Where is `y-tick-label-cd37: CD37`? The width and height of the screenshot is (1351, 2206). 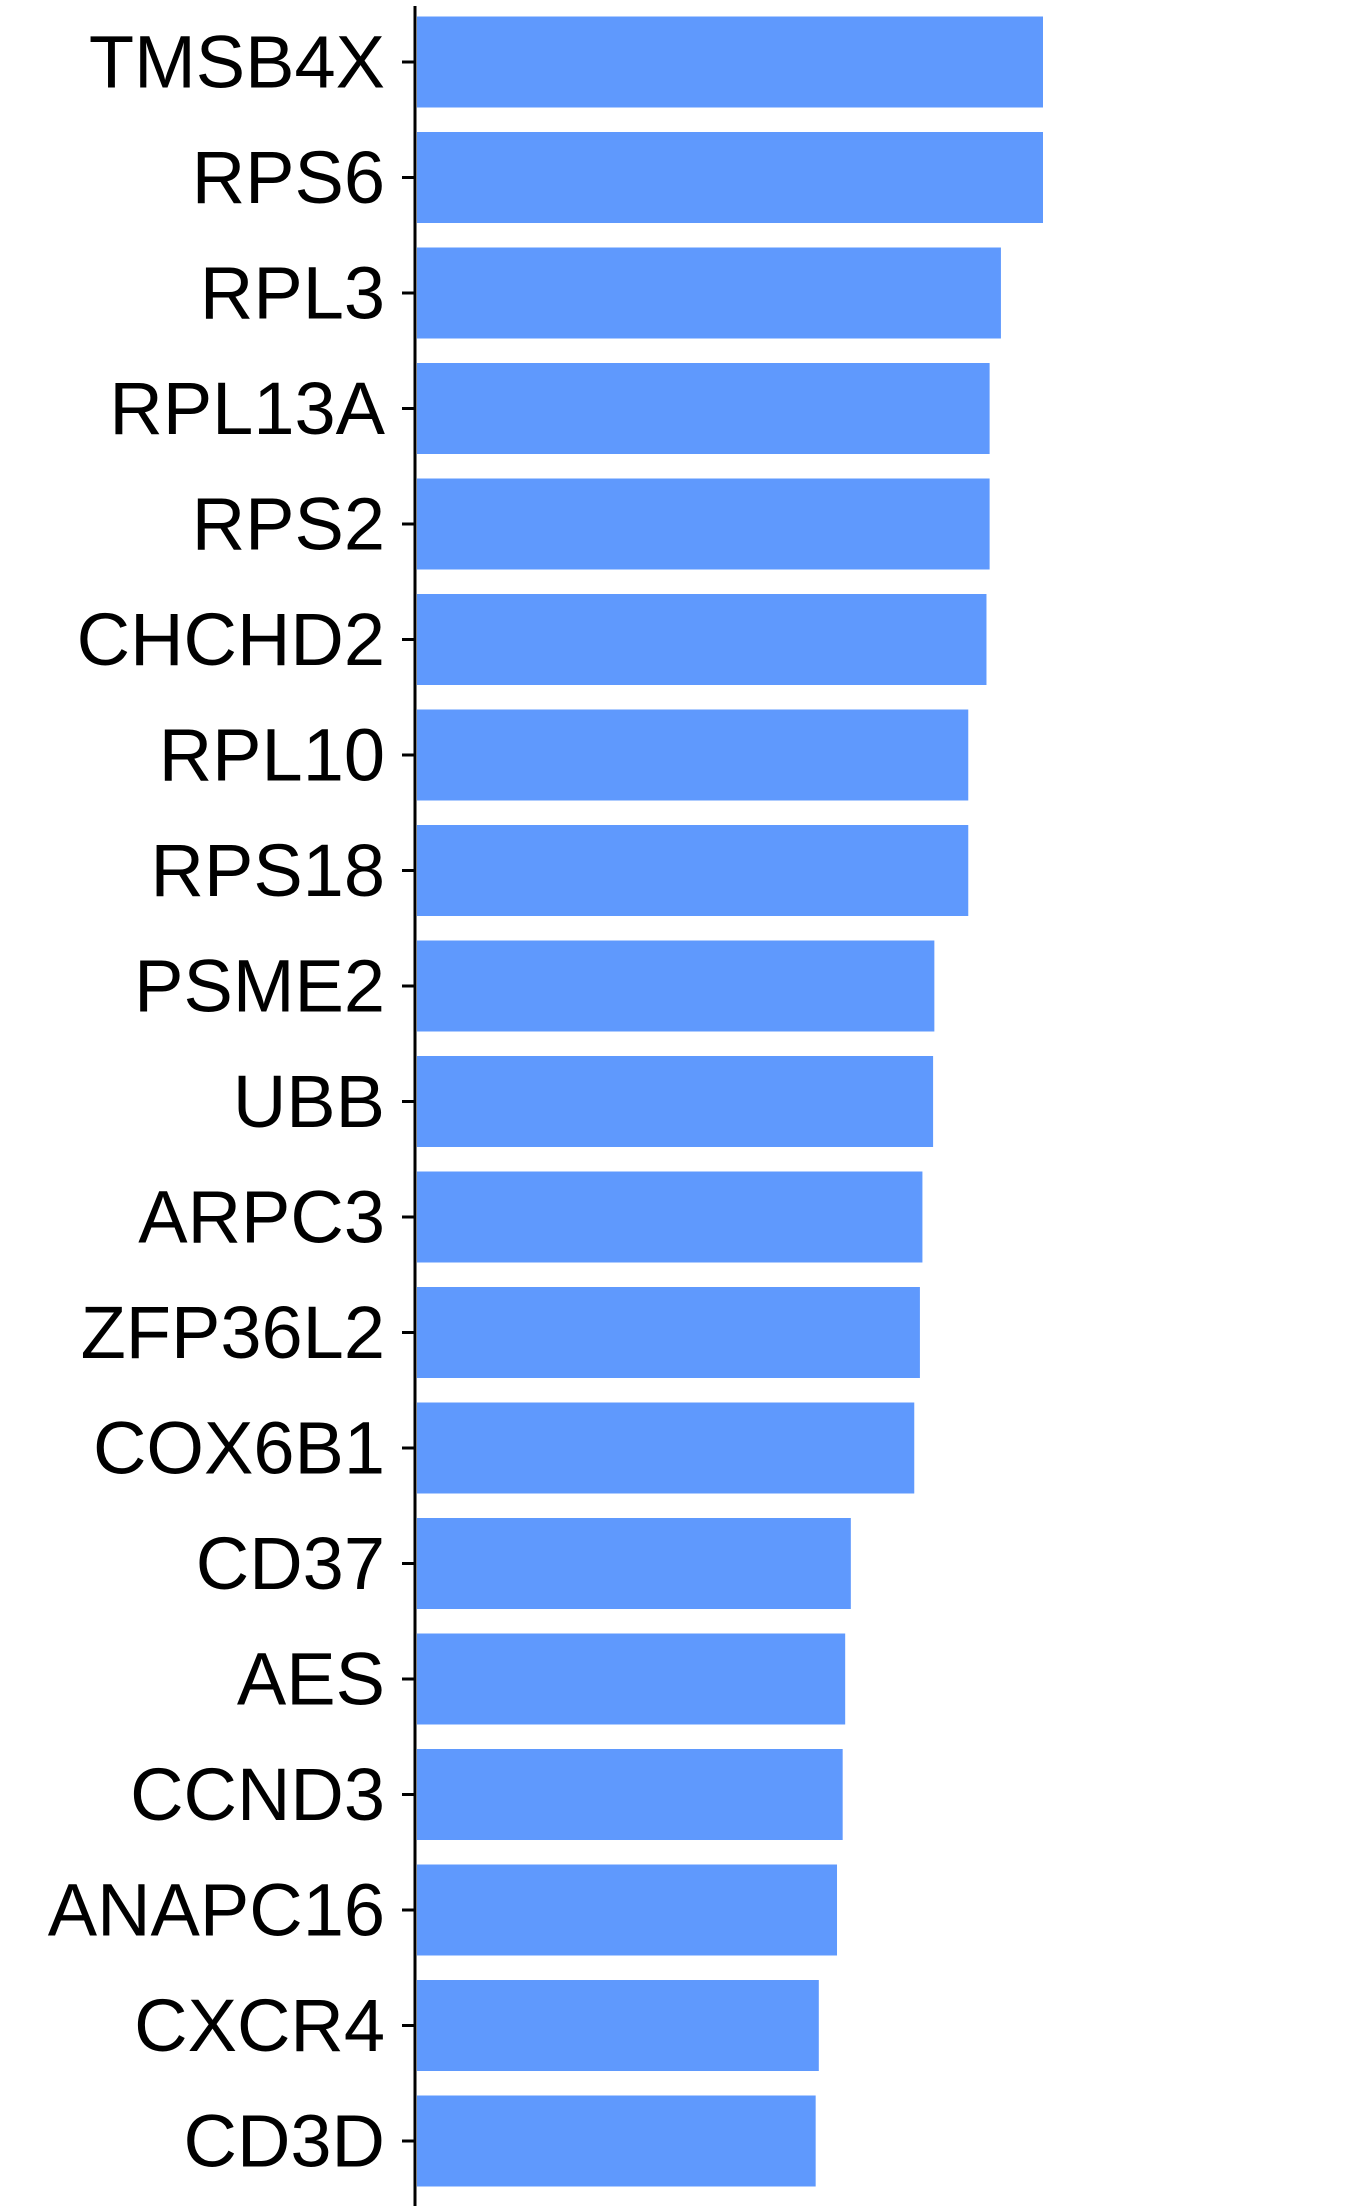 y-tick-label-cd37: CD37 is located at coordinates (290, 1563).